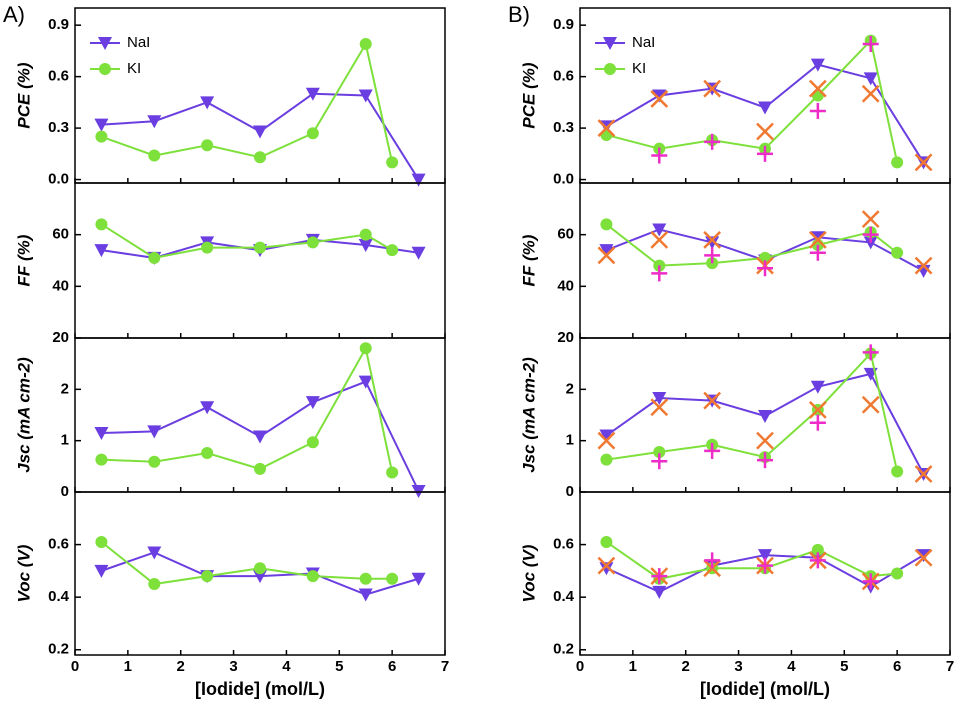 The width and height of the screenshot is (980, 707). I want to click on y-tick-label: 40, so click(565, 285).